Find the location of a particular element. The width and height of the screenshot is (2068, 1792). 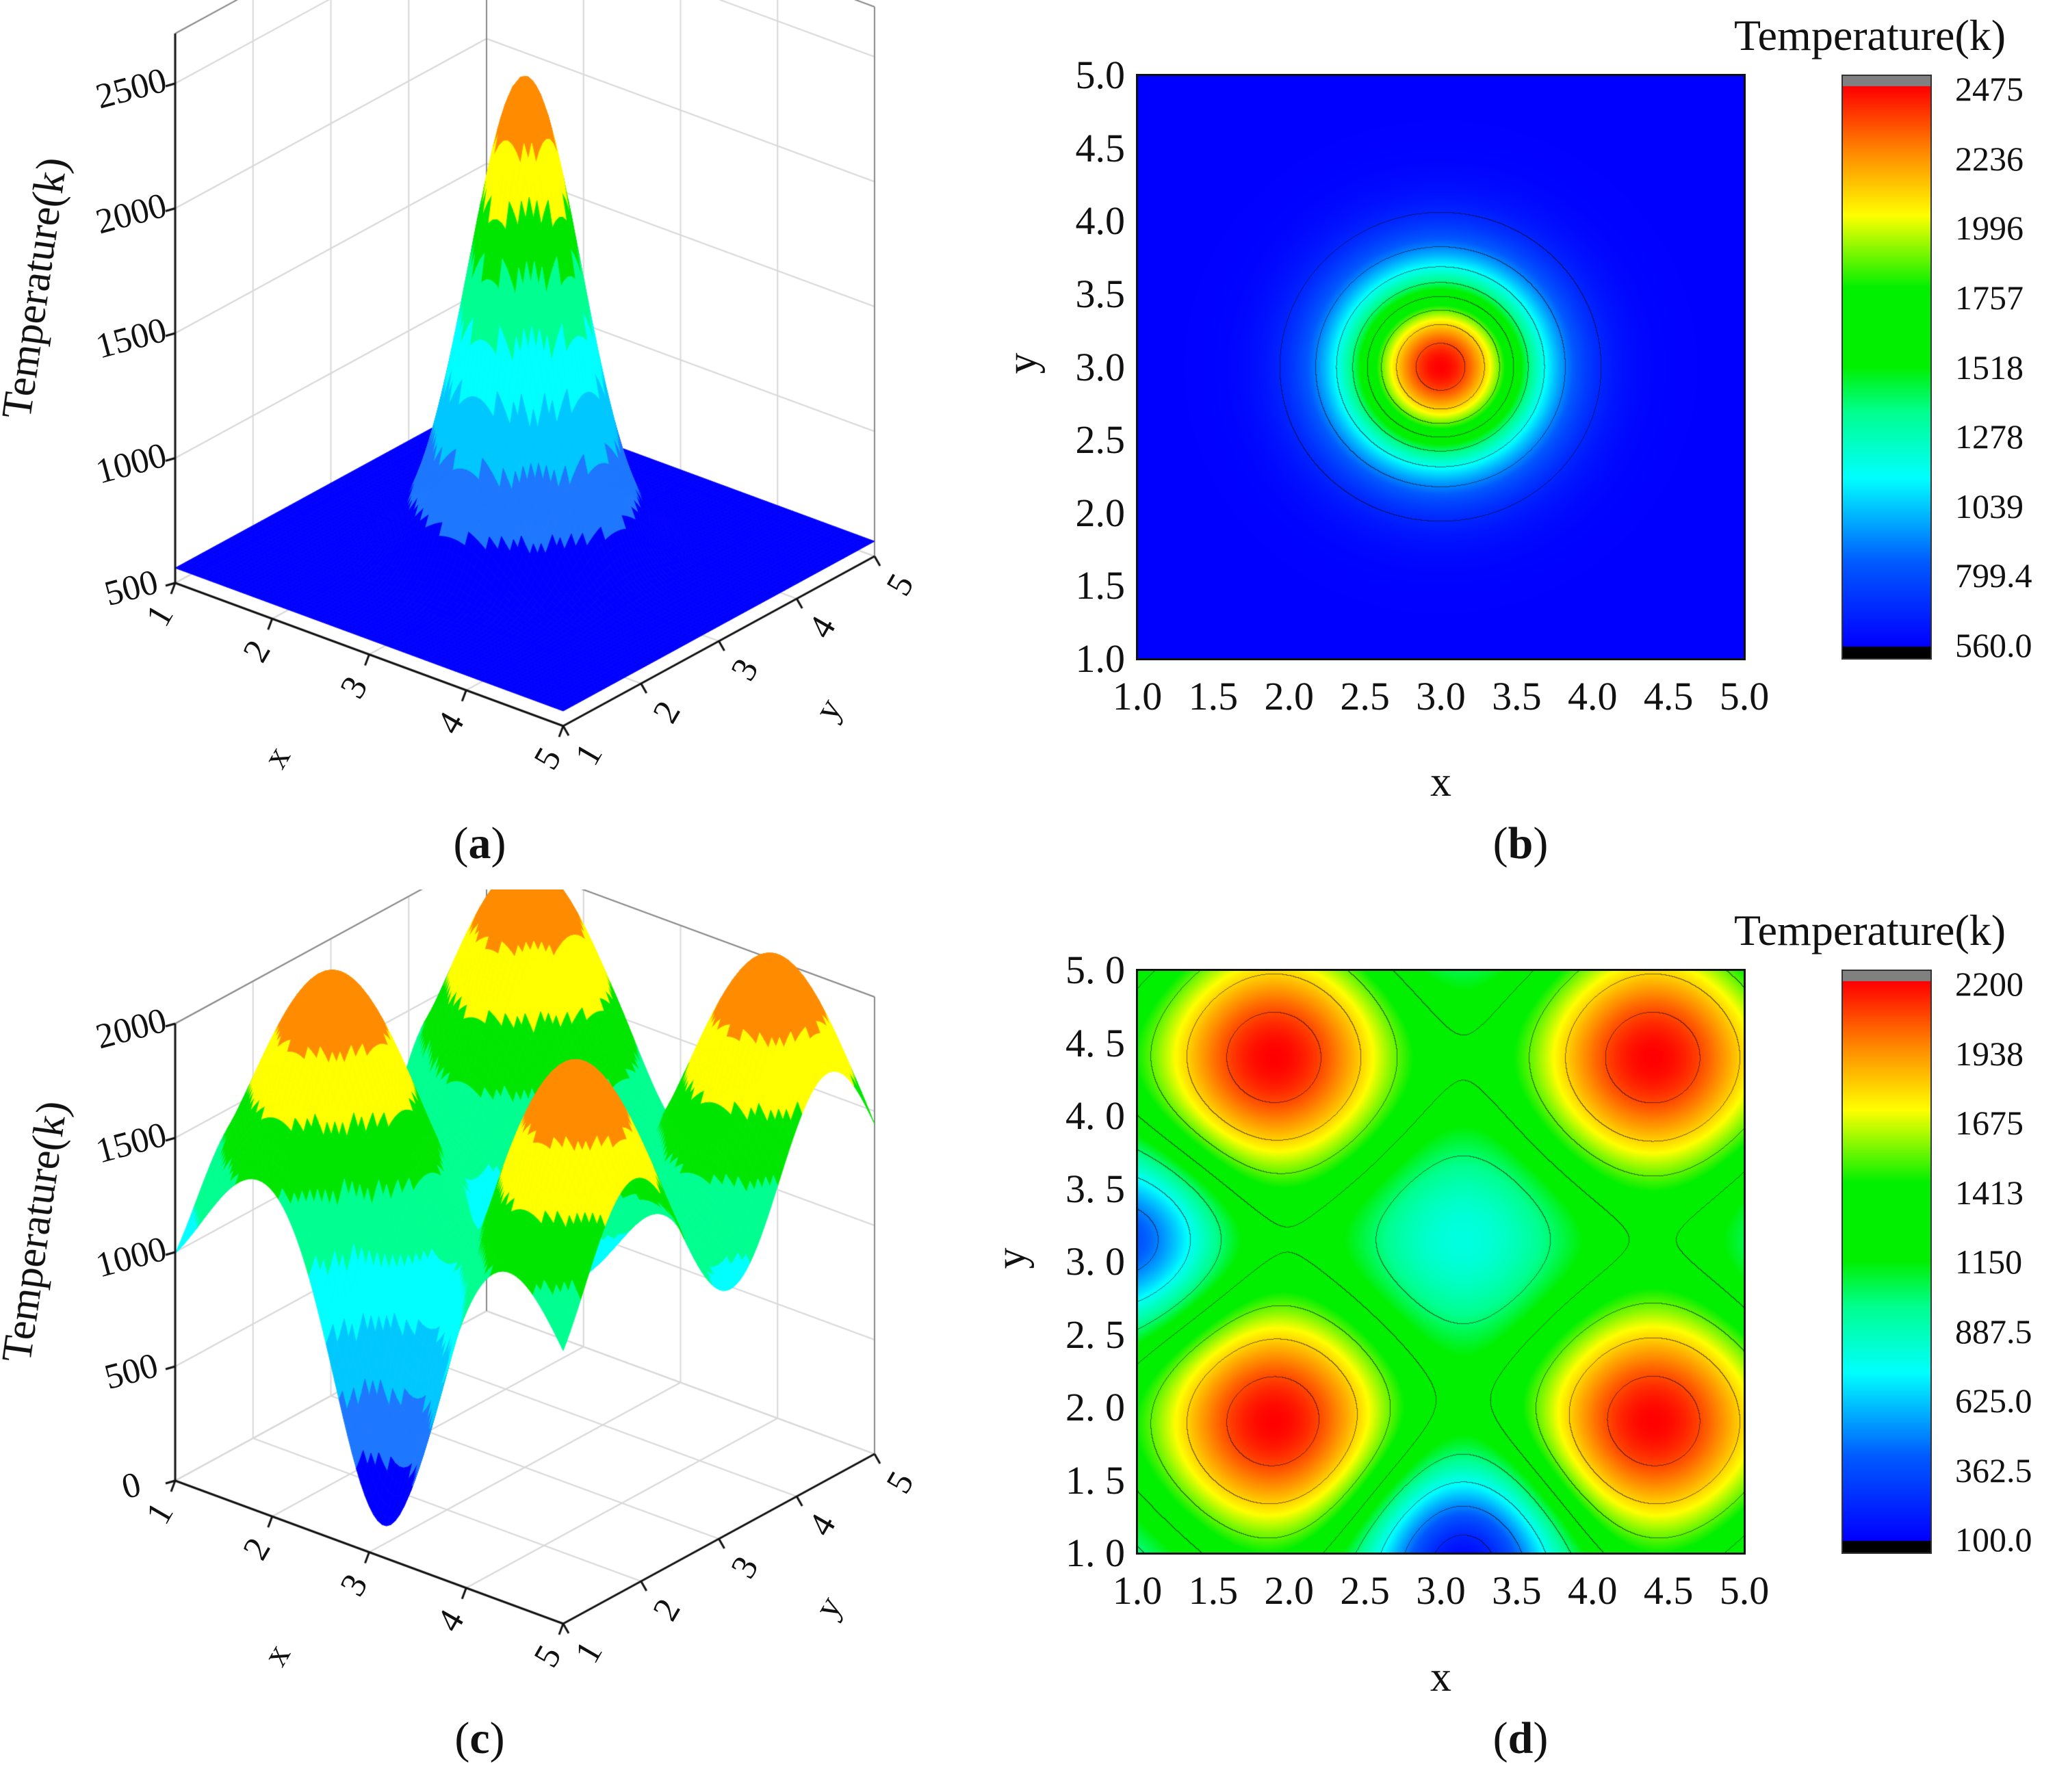

colorbar-tick-label: 100.0 is located at coordinates (1993, 1540).